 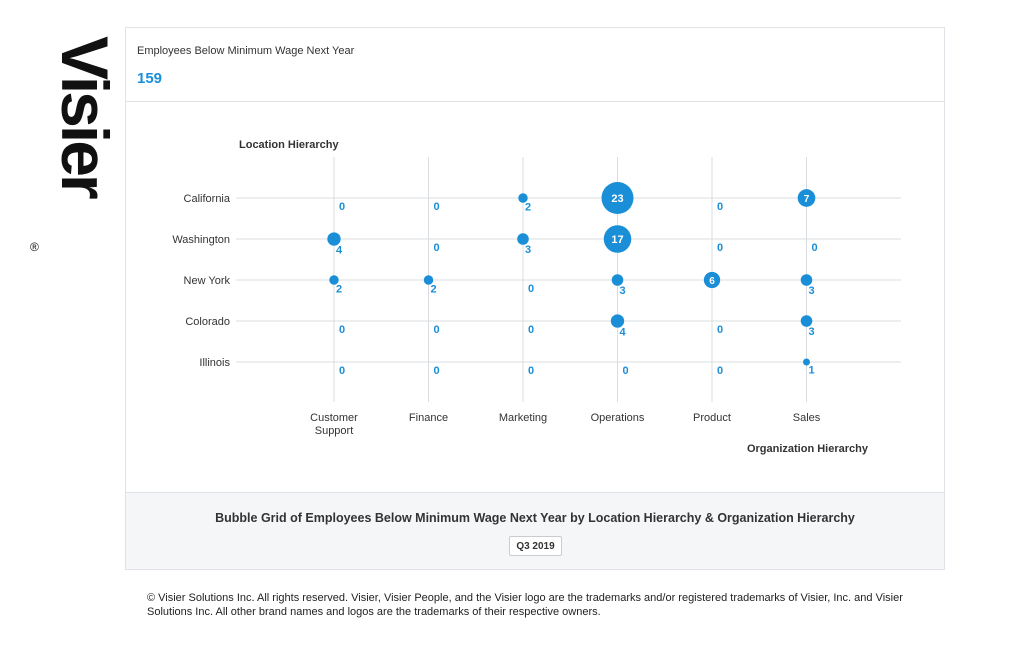 I want to click on row-label: Washington, so click(x=201, y=240).